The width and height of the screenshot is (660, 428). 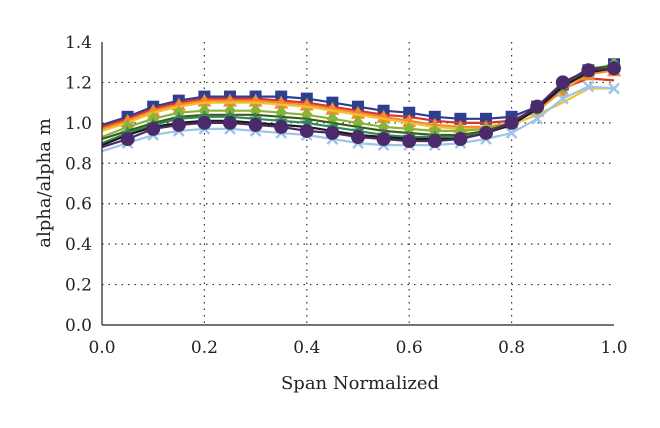 What do you see at coordinates (613, 348) in the screenshot?
I see `x-tick-label-5: 1.0` at bounding box center [613, 348].